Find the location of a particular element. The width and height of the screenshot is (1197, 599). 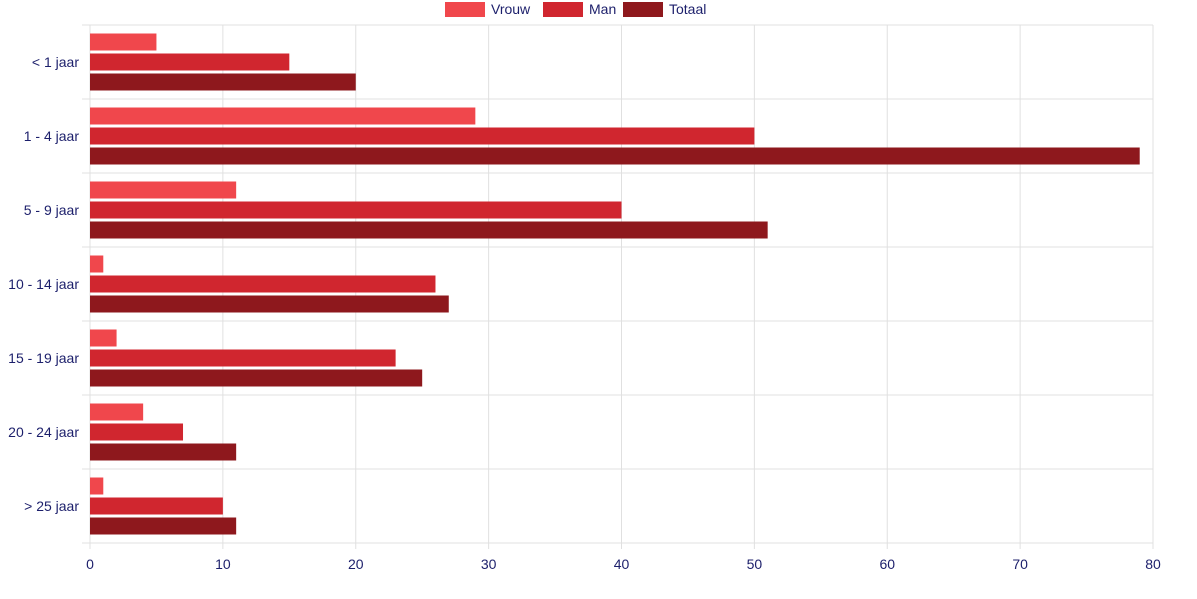

bar-totaal-1-4-jaar is located at coordinates (615, 156).